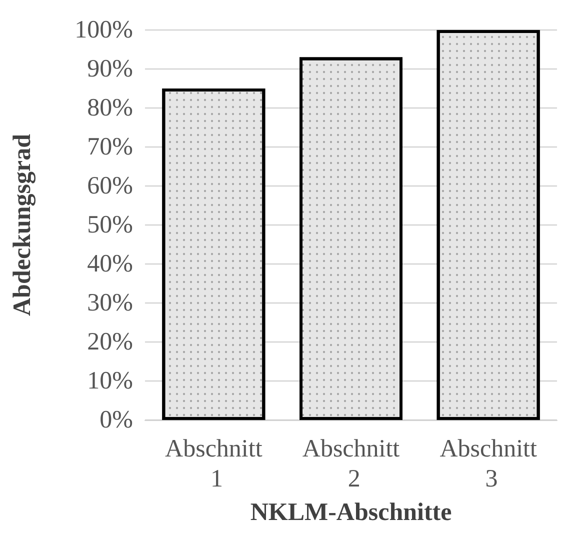  Describe the element at coordinates (116, 420) in the screenshot. I see `y-tick-label: 0%` at that location.